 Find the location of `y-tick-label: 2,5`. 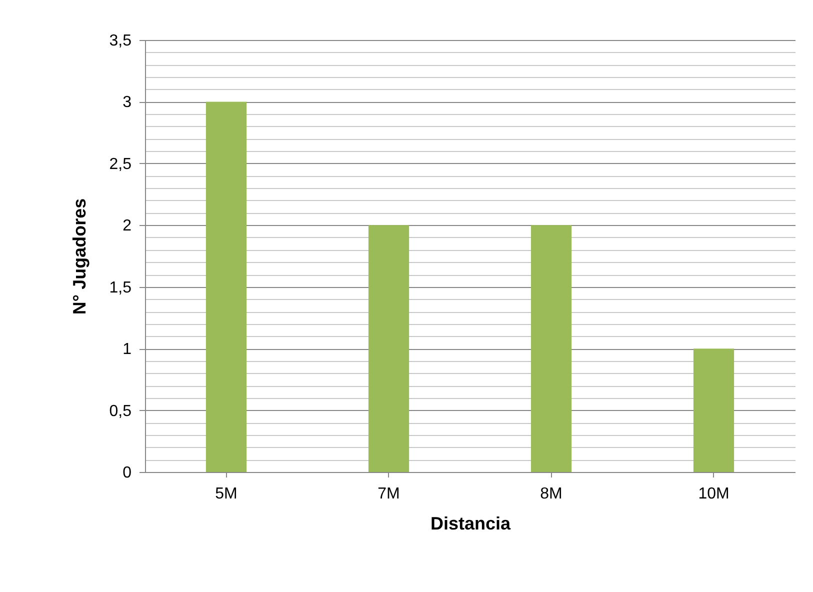

y-tick-label: 2,5 is located at coordinates (120, 164).